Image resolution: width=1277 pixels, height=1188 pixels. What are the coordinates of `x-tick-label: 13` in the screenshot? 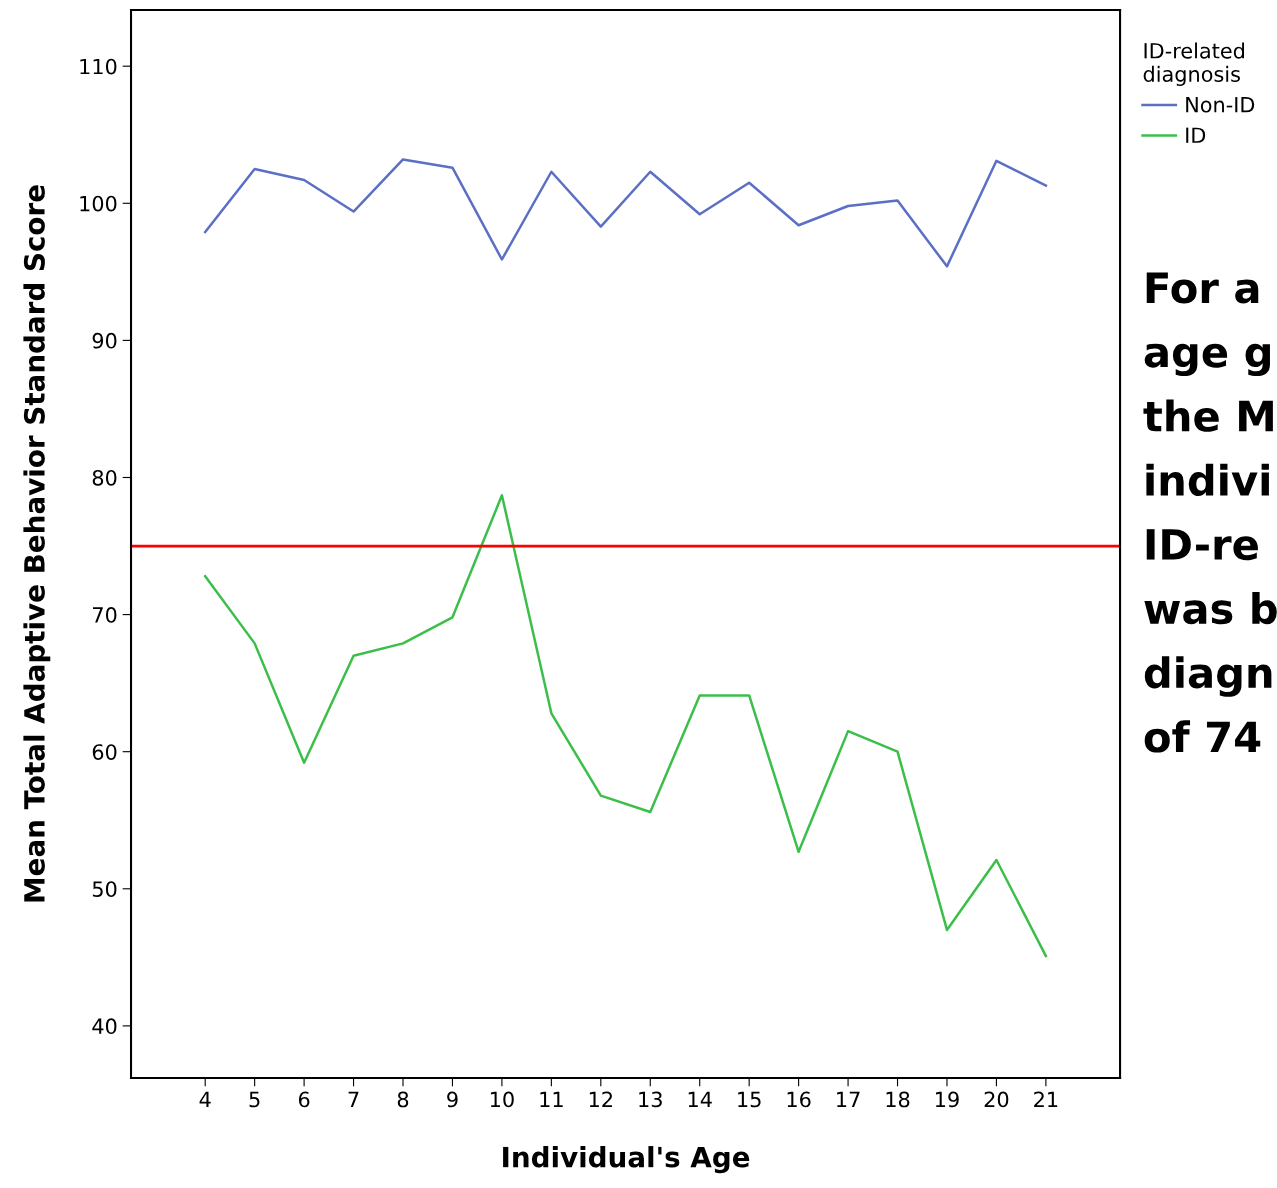 It's located at (650, 1099).